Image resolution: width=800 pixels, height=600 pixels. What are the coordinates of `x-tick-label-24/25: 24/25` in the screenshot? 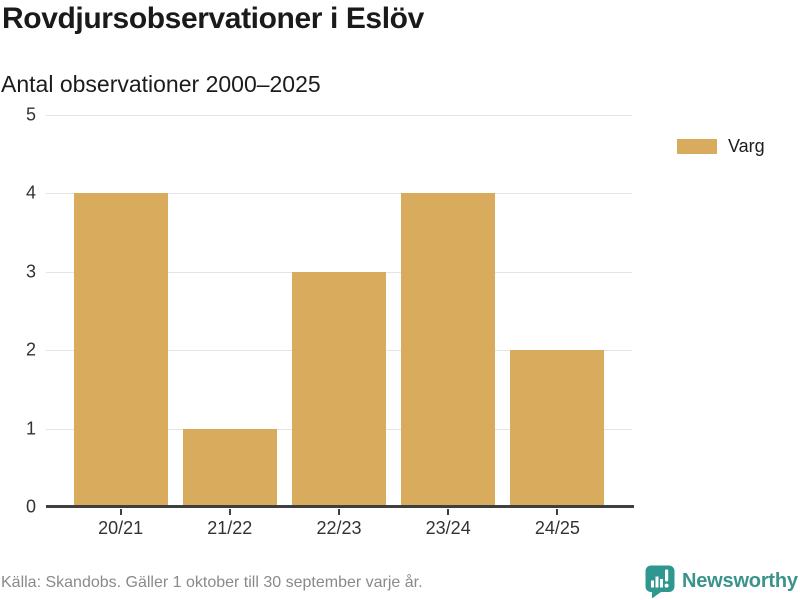 It's located at (557, 528).